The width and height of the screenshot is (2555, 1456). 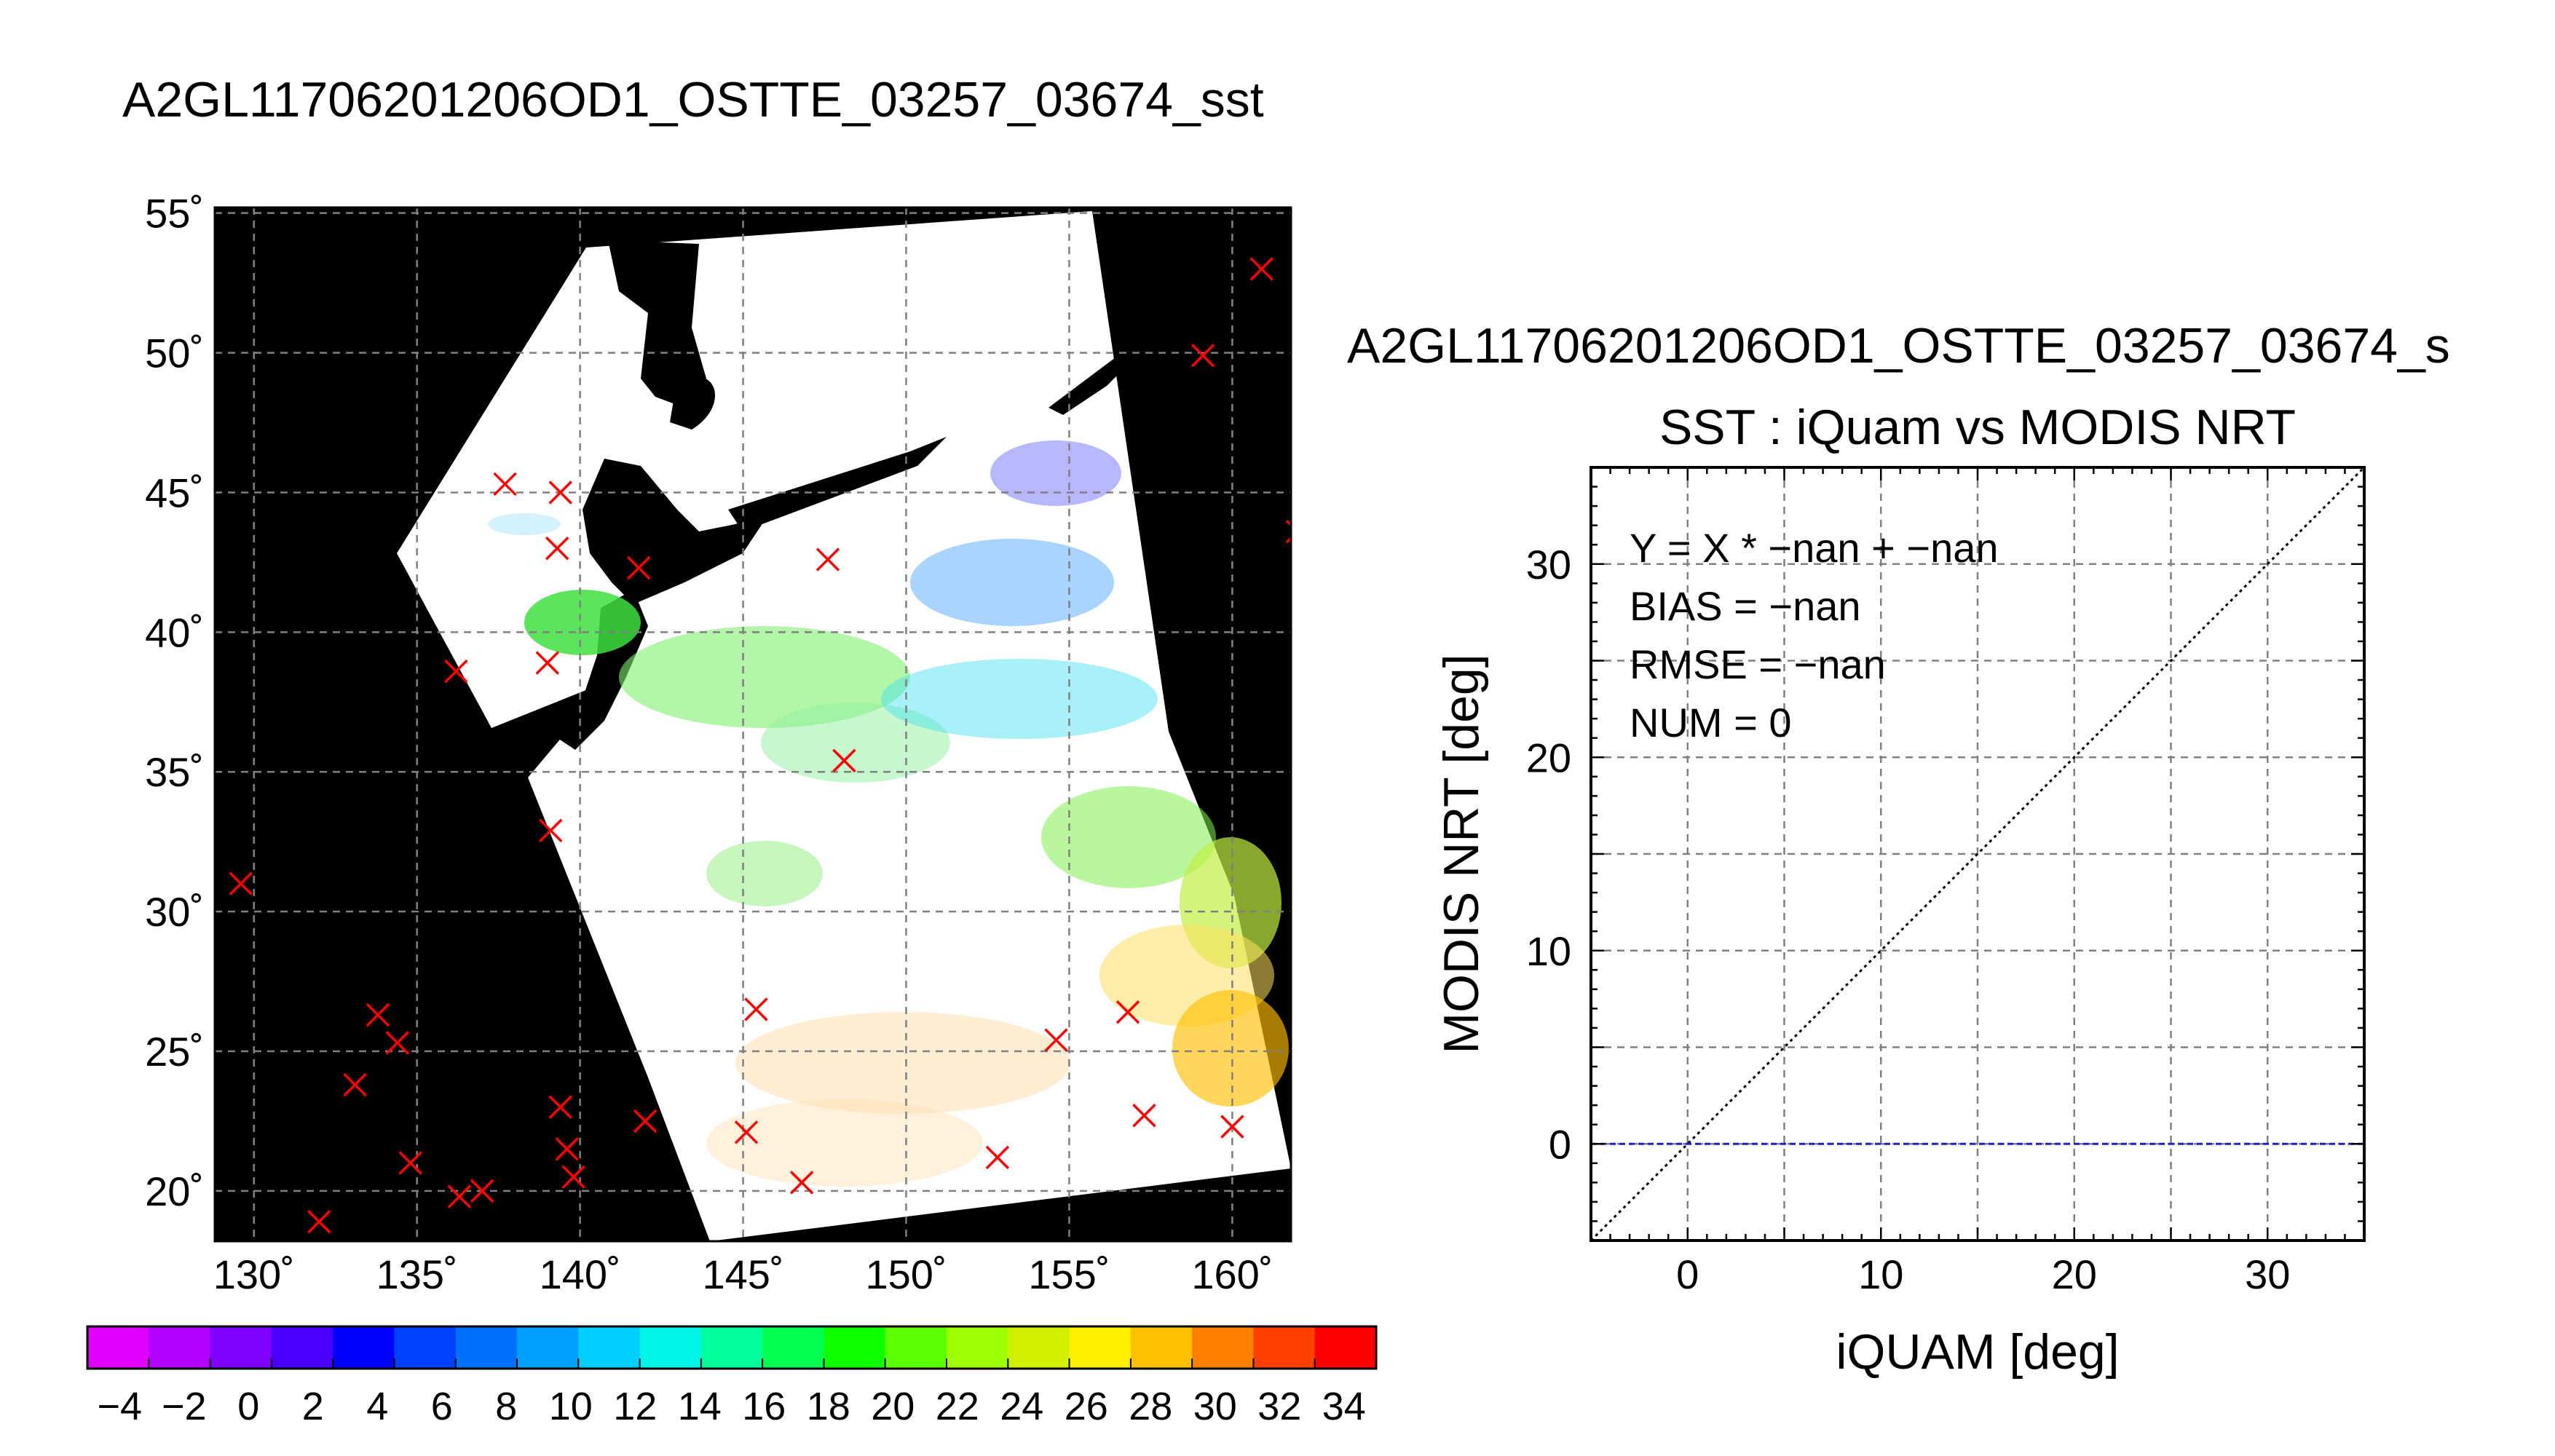 What do you see at coordinates (506, 1406) in the screenshot?
I see `colorbar-tick-label: 8` at bounding box center [506, 1406].